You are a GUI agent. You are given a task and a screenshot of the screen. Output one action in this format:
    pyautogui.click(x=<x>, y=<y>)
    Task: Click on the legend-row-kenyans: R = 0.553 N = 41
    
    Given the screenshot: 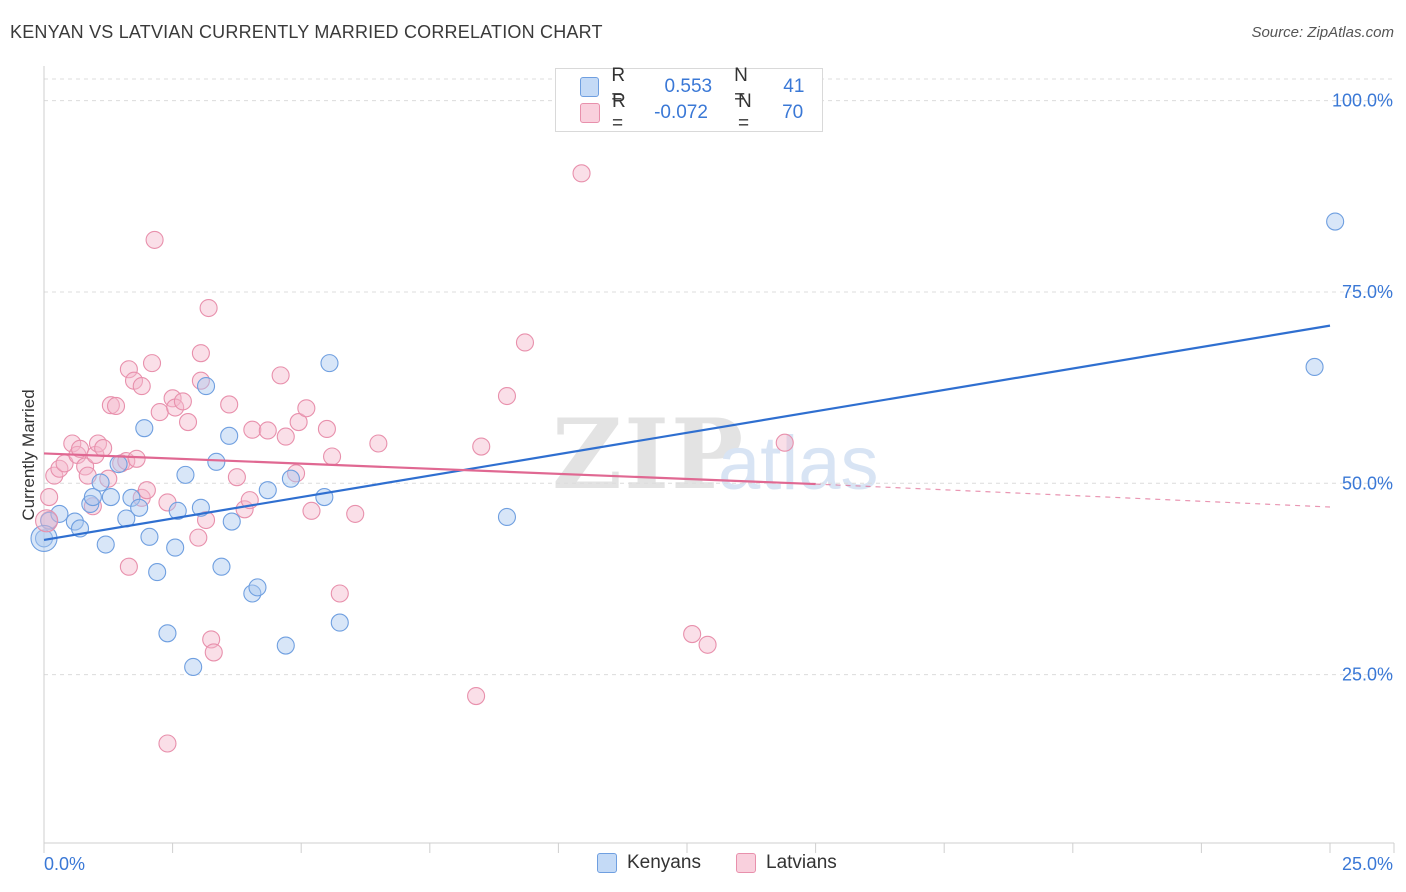 What is the action you would take?
    pyautogui.click(x=701, y=86)
    